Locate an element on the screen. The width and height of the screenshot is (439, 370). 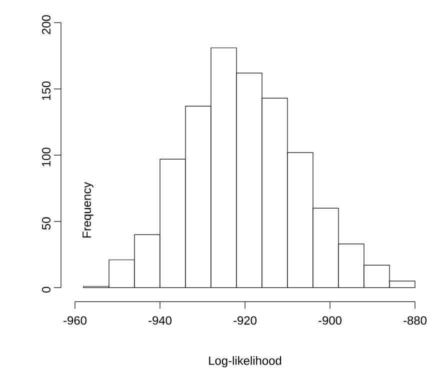
x-tick-label: -940 is located at coordinates (160, 320).